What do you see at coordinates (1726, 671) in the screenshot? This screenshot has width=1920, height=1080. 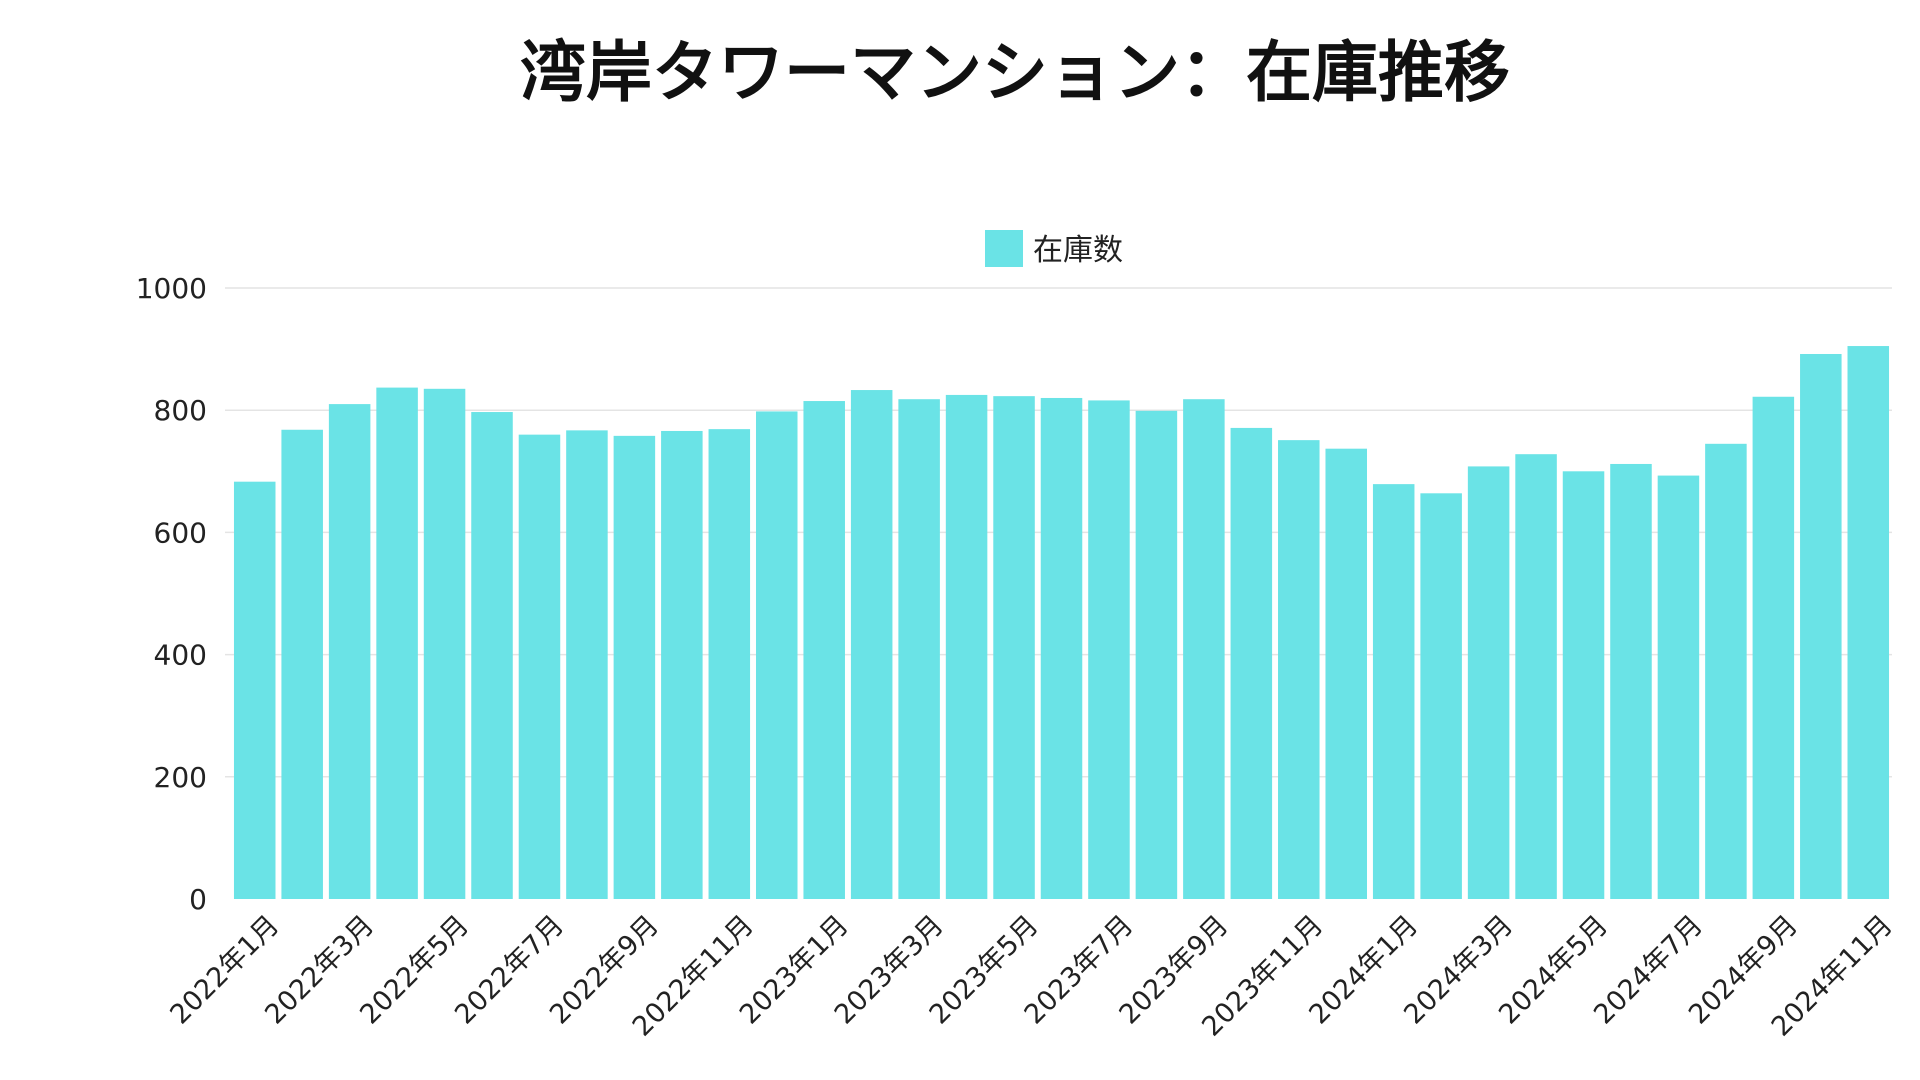 I see `bar: 2024年8月: 745` at bounding box center [1726, 671].